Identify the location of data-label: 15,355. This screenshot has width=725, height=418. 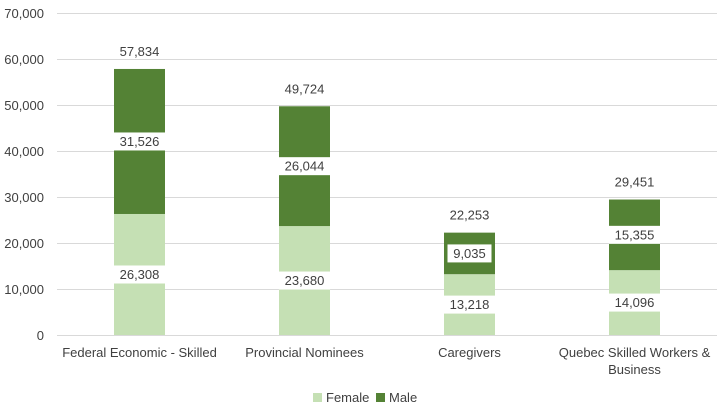
(635, 234).